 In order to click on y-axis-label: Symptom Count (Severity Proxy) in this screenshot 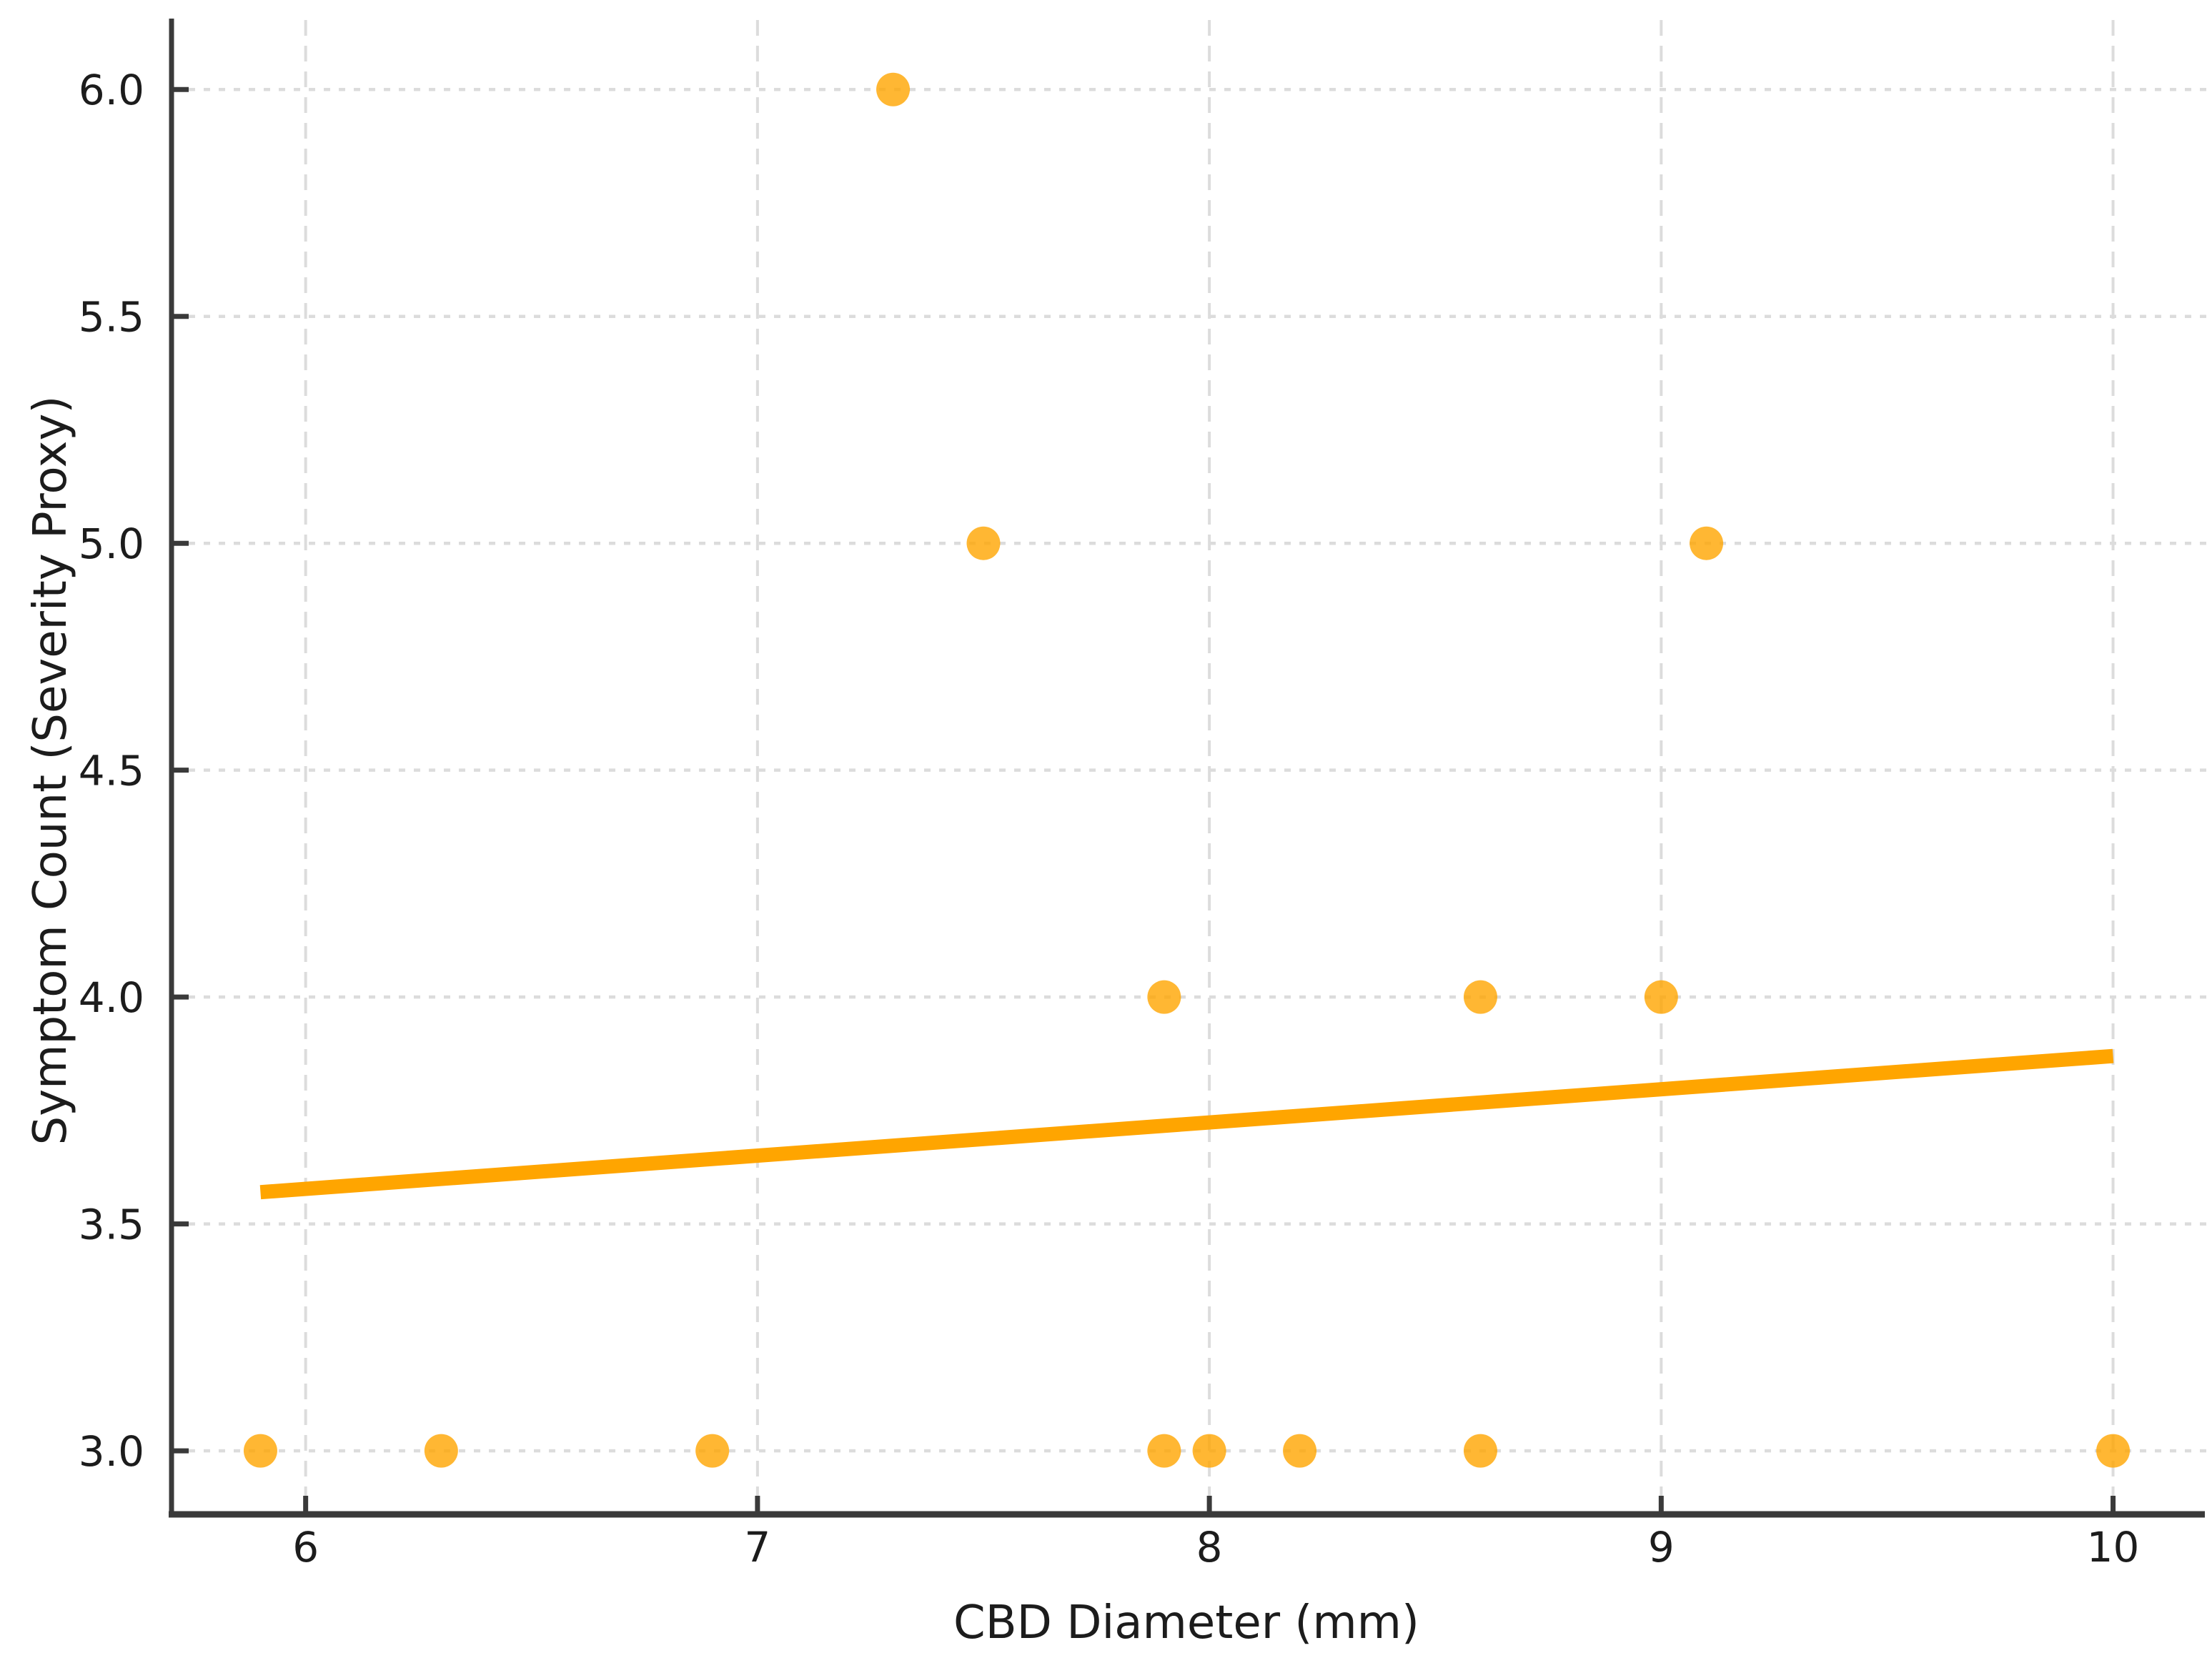, I will do `click(50, 771)`.